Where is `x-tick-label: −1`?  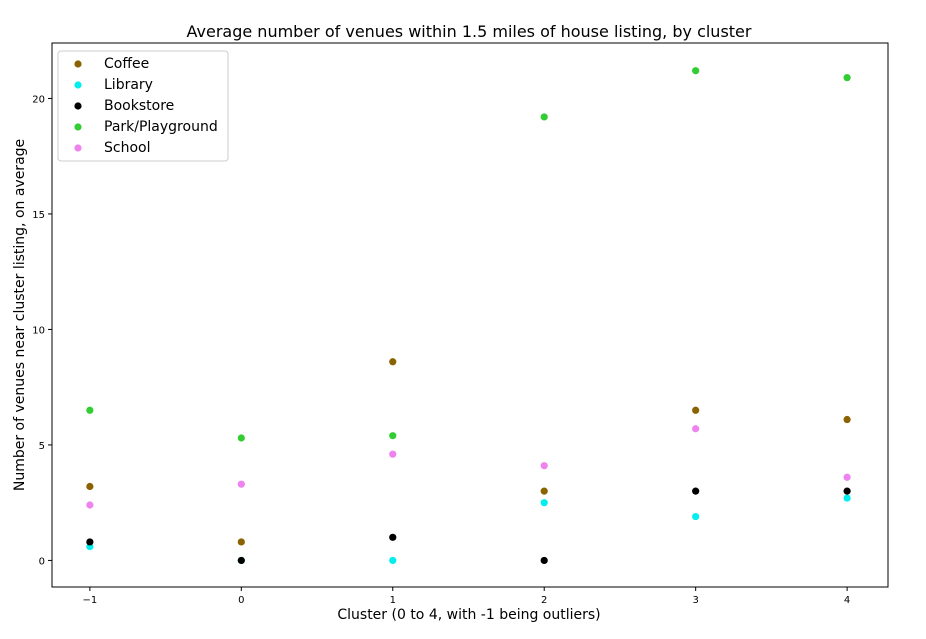
x-tick-label: −1 is located at coordinates (89, 600).